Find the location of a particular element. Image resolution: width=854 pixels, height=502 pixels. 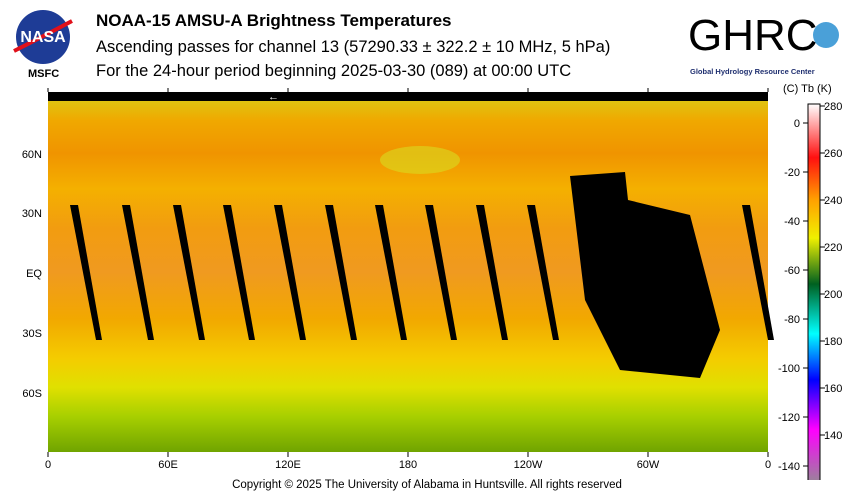

lat-label: 60N is located at coordinates (32, 155).